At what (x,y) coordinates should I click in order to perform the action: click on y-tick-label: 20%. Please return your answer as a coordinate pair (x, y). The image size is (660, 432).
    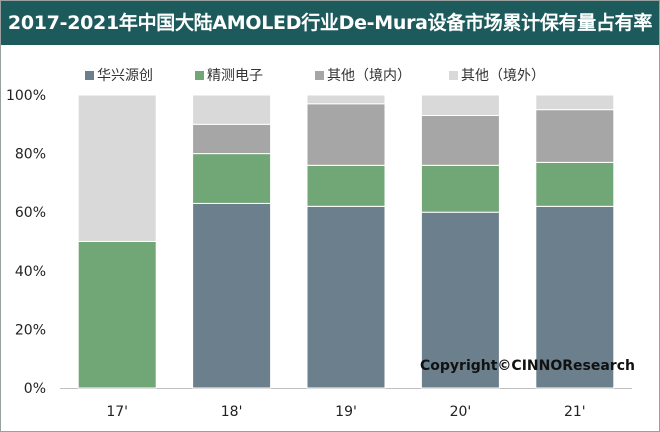
    Looking at the image, I should click on (30, 330).